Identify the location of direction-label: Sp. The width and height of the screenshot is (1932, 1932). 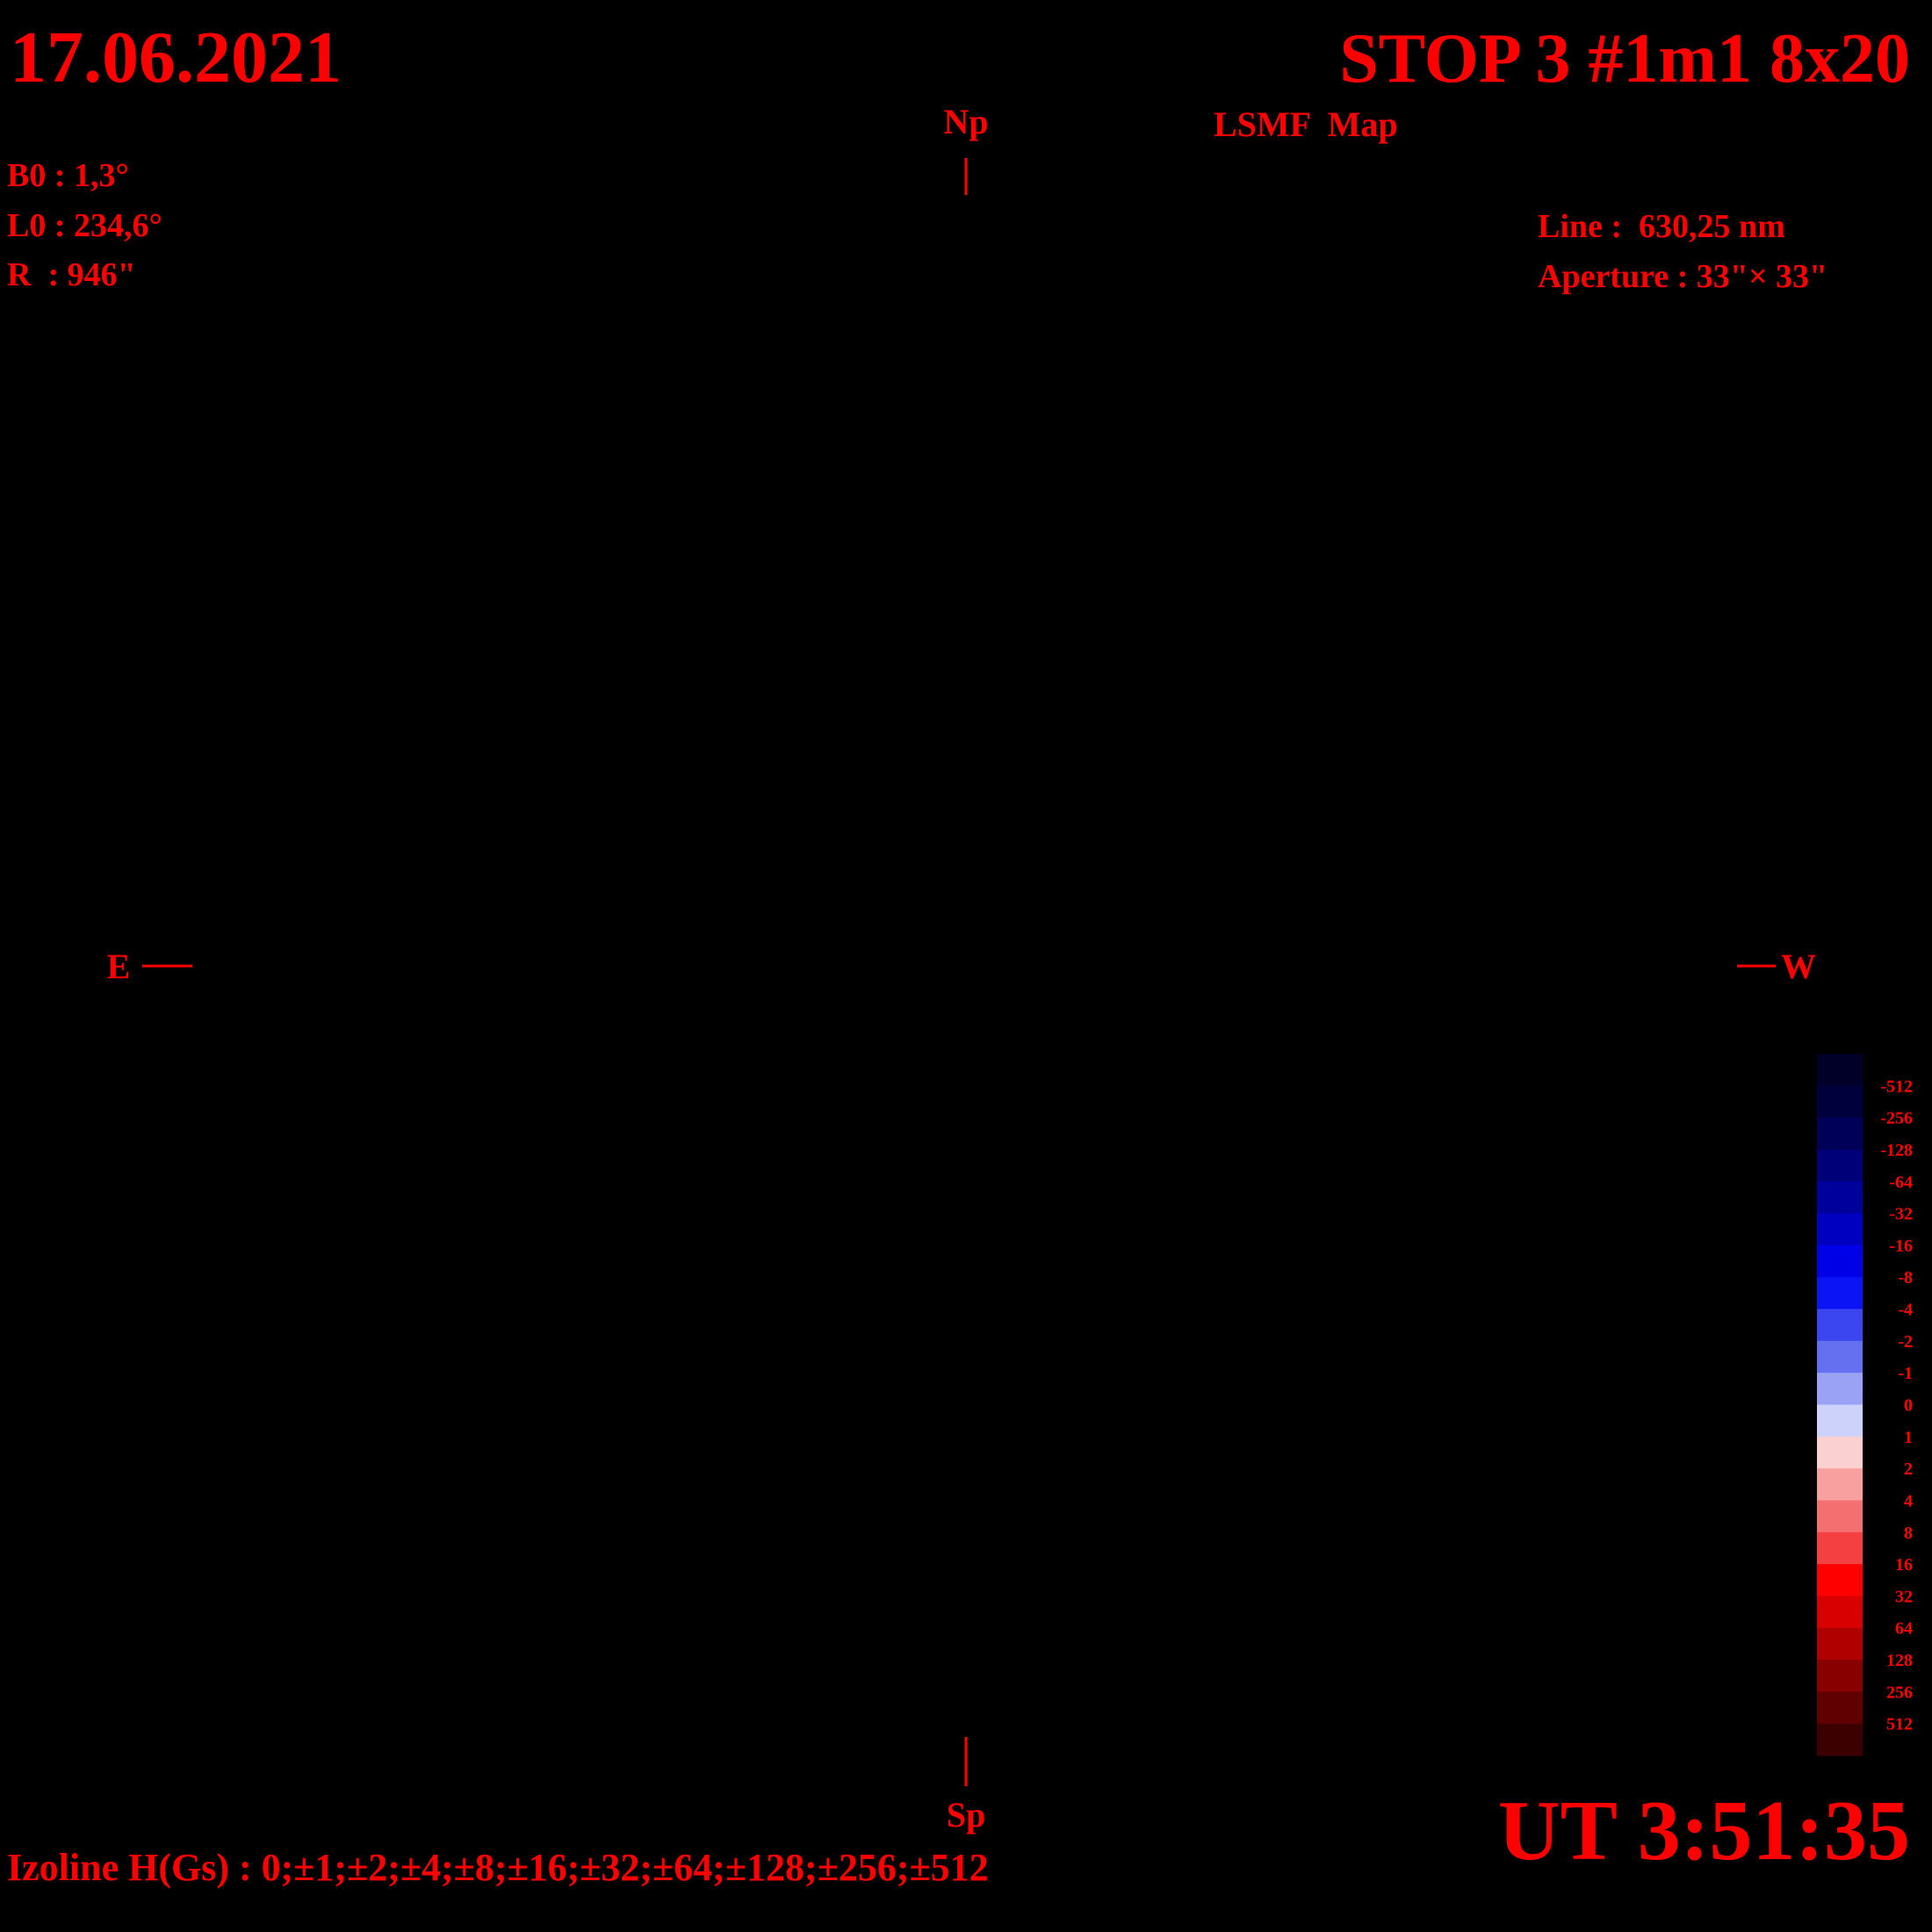
(967, 1815).